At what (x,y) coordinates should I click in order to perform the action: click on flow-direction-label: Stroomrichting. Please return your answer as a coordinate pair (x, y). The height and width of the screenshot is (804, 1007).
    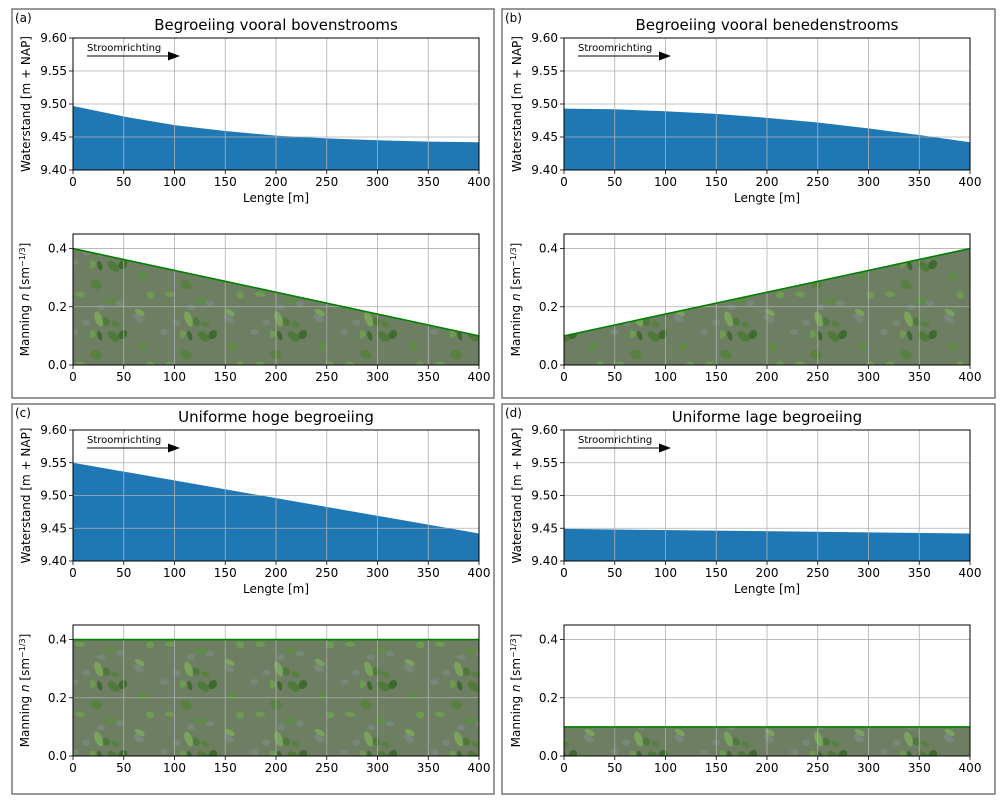
    Looking at the image, I should click on (124, 48).